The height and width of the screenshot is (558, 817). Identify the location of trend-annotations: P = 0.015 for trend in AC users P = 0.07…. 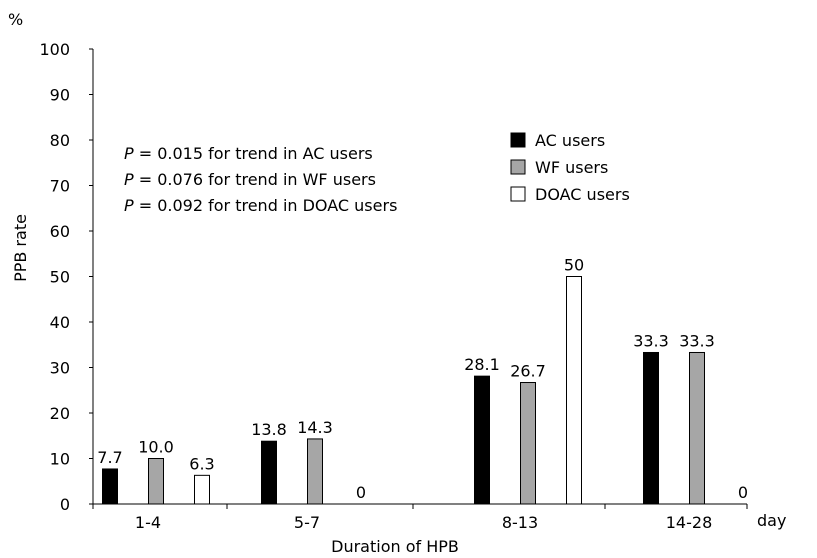
(260, 179).